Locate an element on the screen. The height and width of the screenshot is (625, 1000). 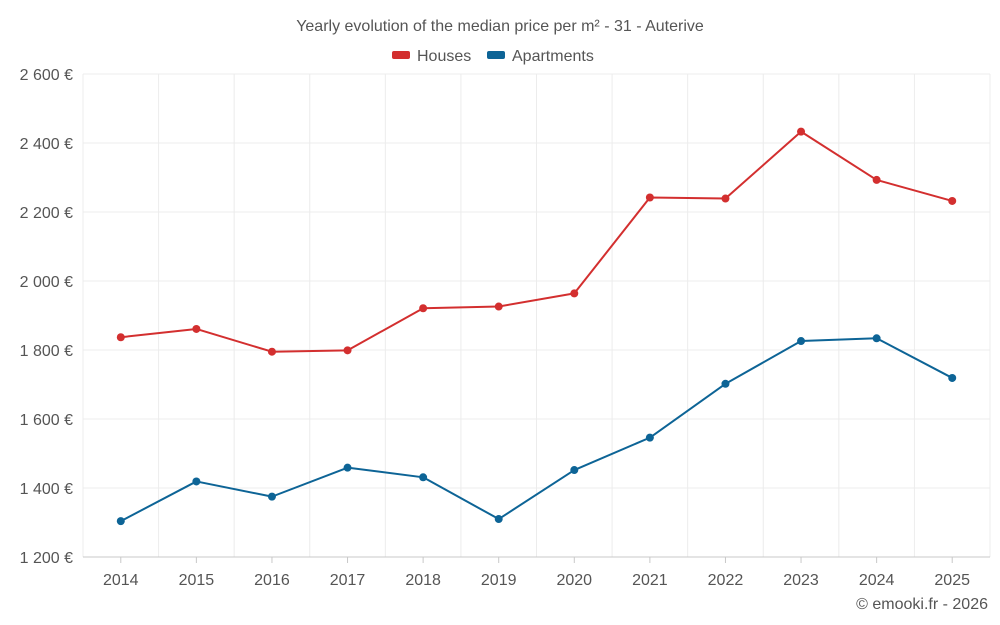
credit-text: © emooki.fr - 2026 is located at coordinates (922, 604).